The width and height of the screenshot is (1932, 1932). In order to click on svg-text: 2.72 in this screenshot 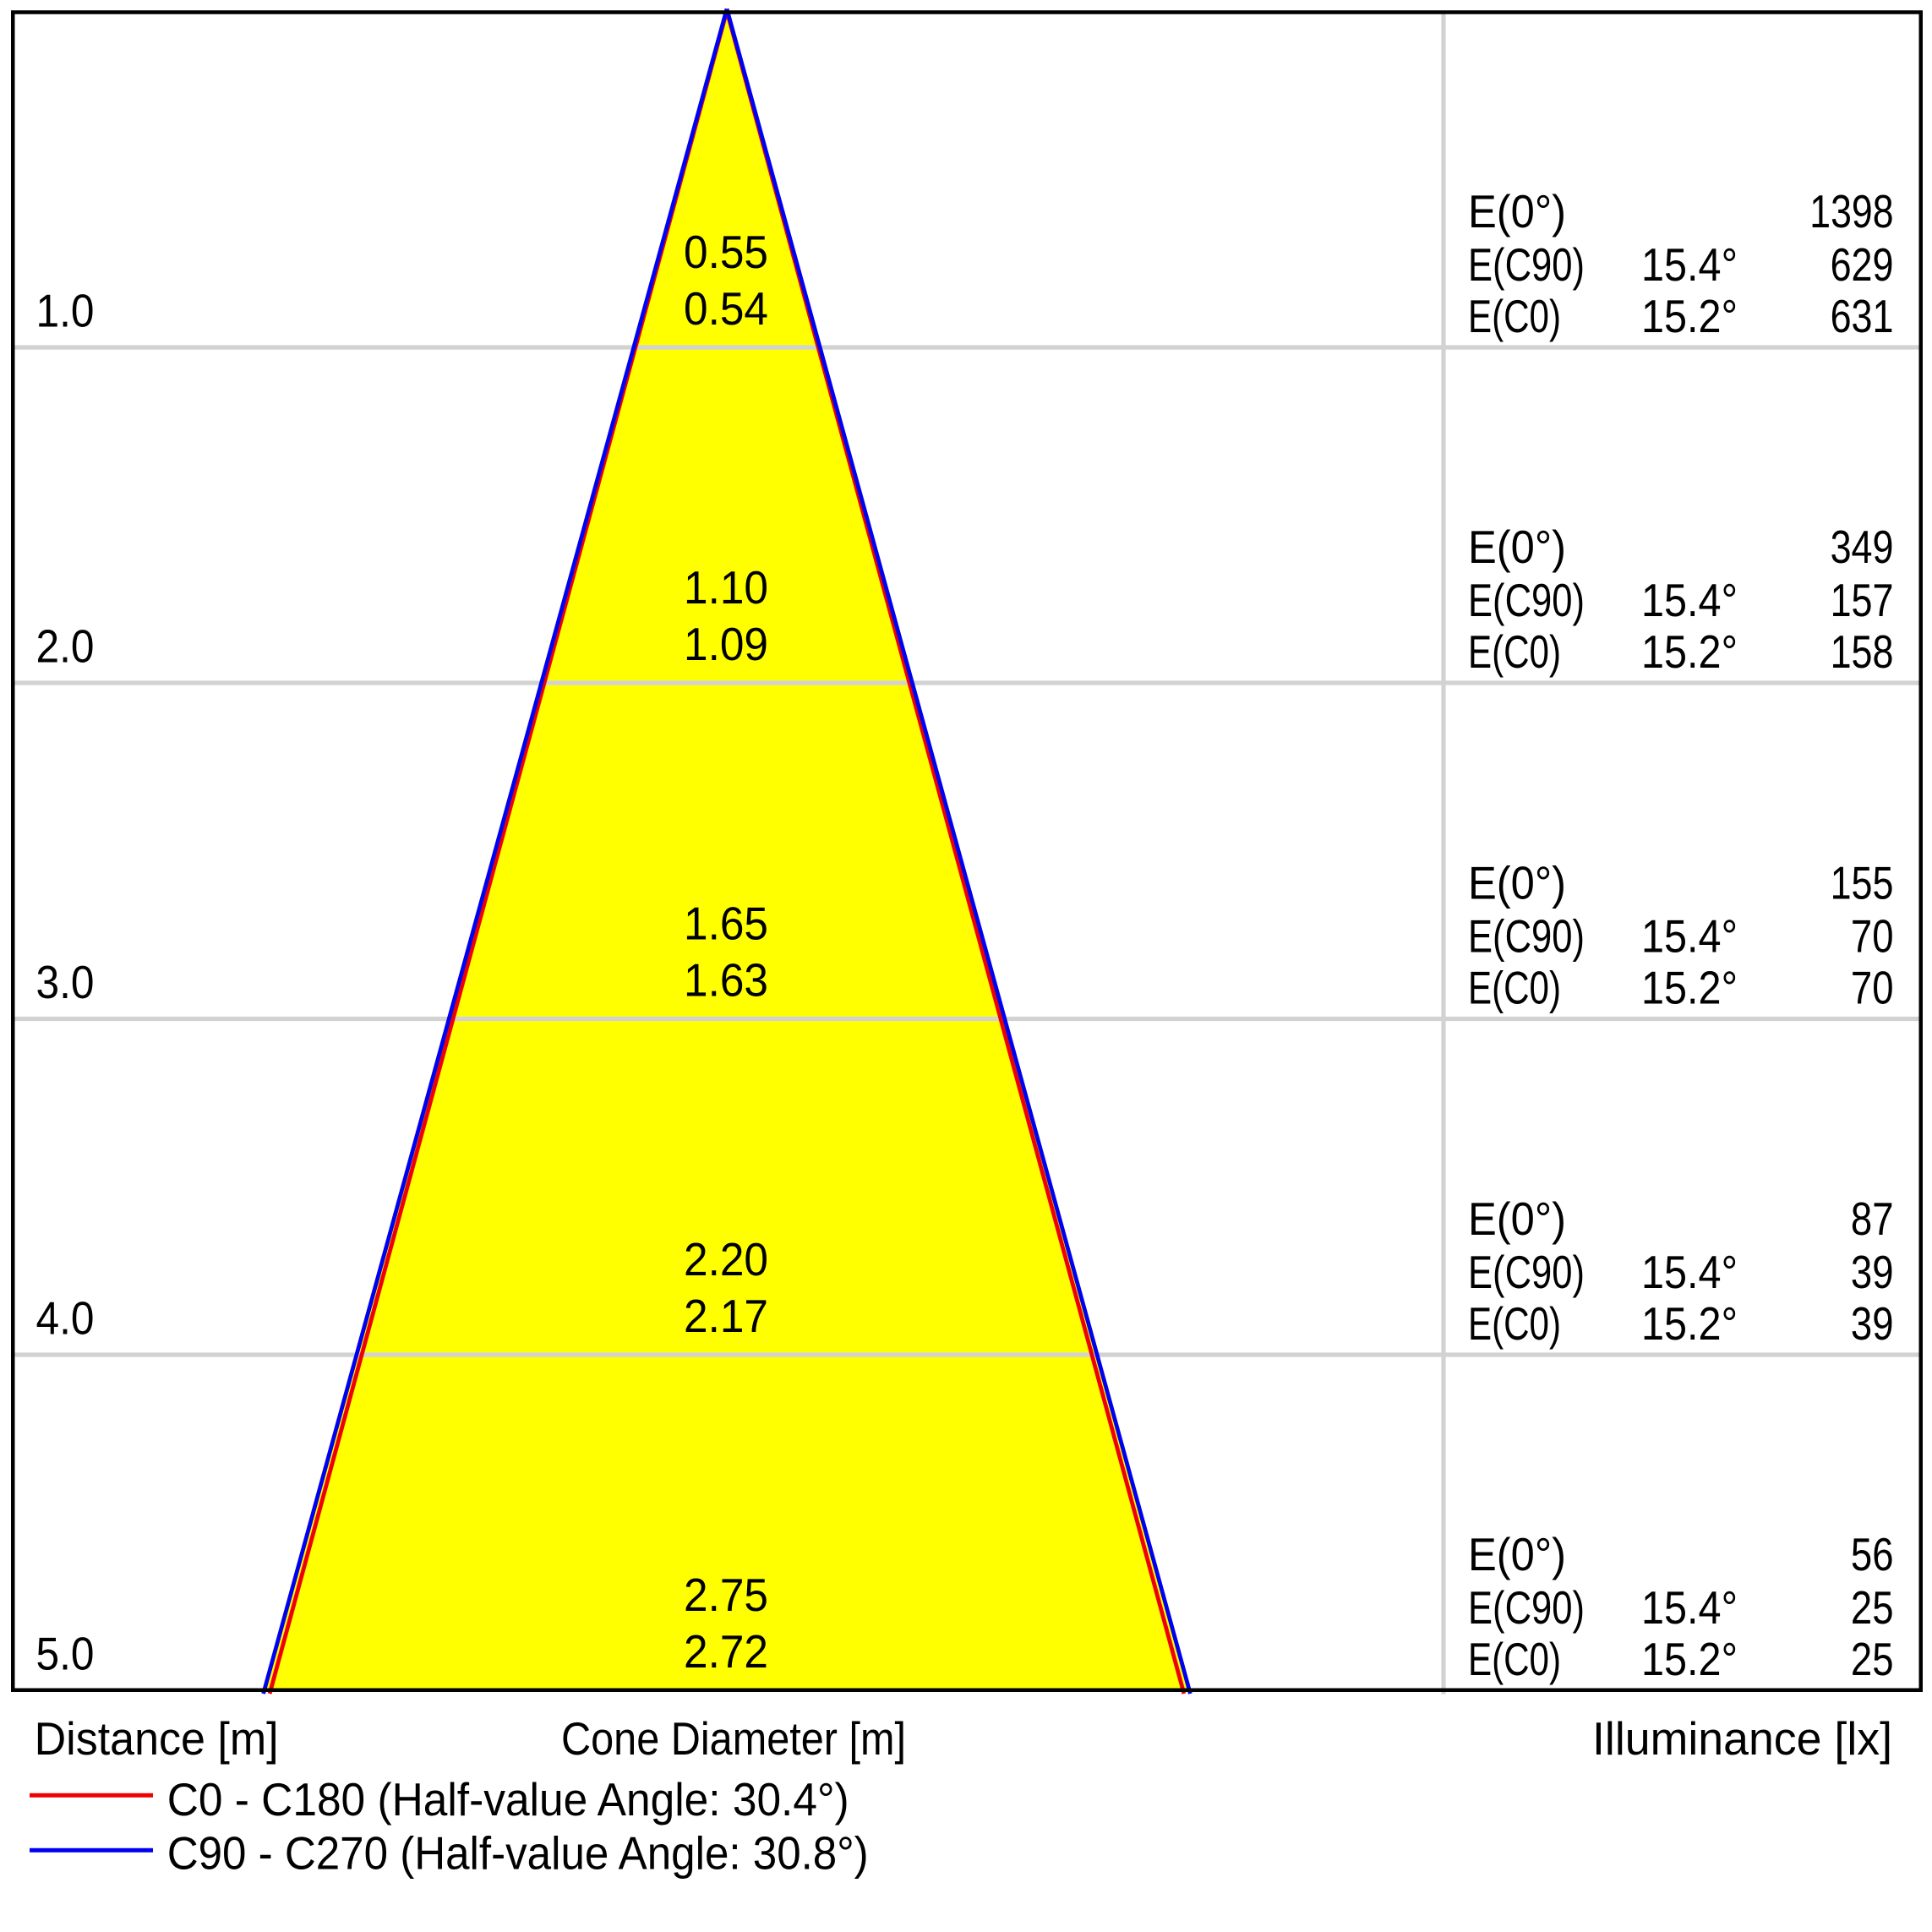, I will do `click(726, 1651)`.